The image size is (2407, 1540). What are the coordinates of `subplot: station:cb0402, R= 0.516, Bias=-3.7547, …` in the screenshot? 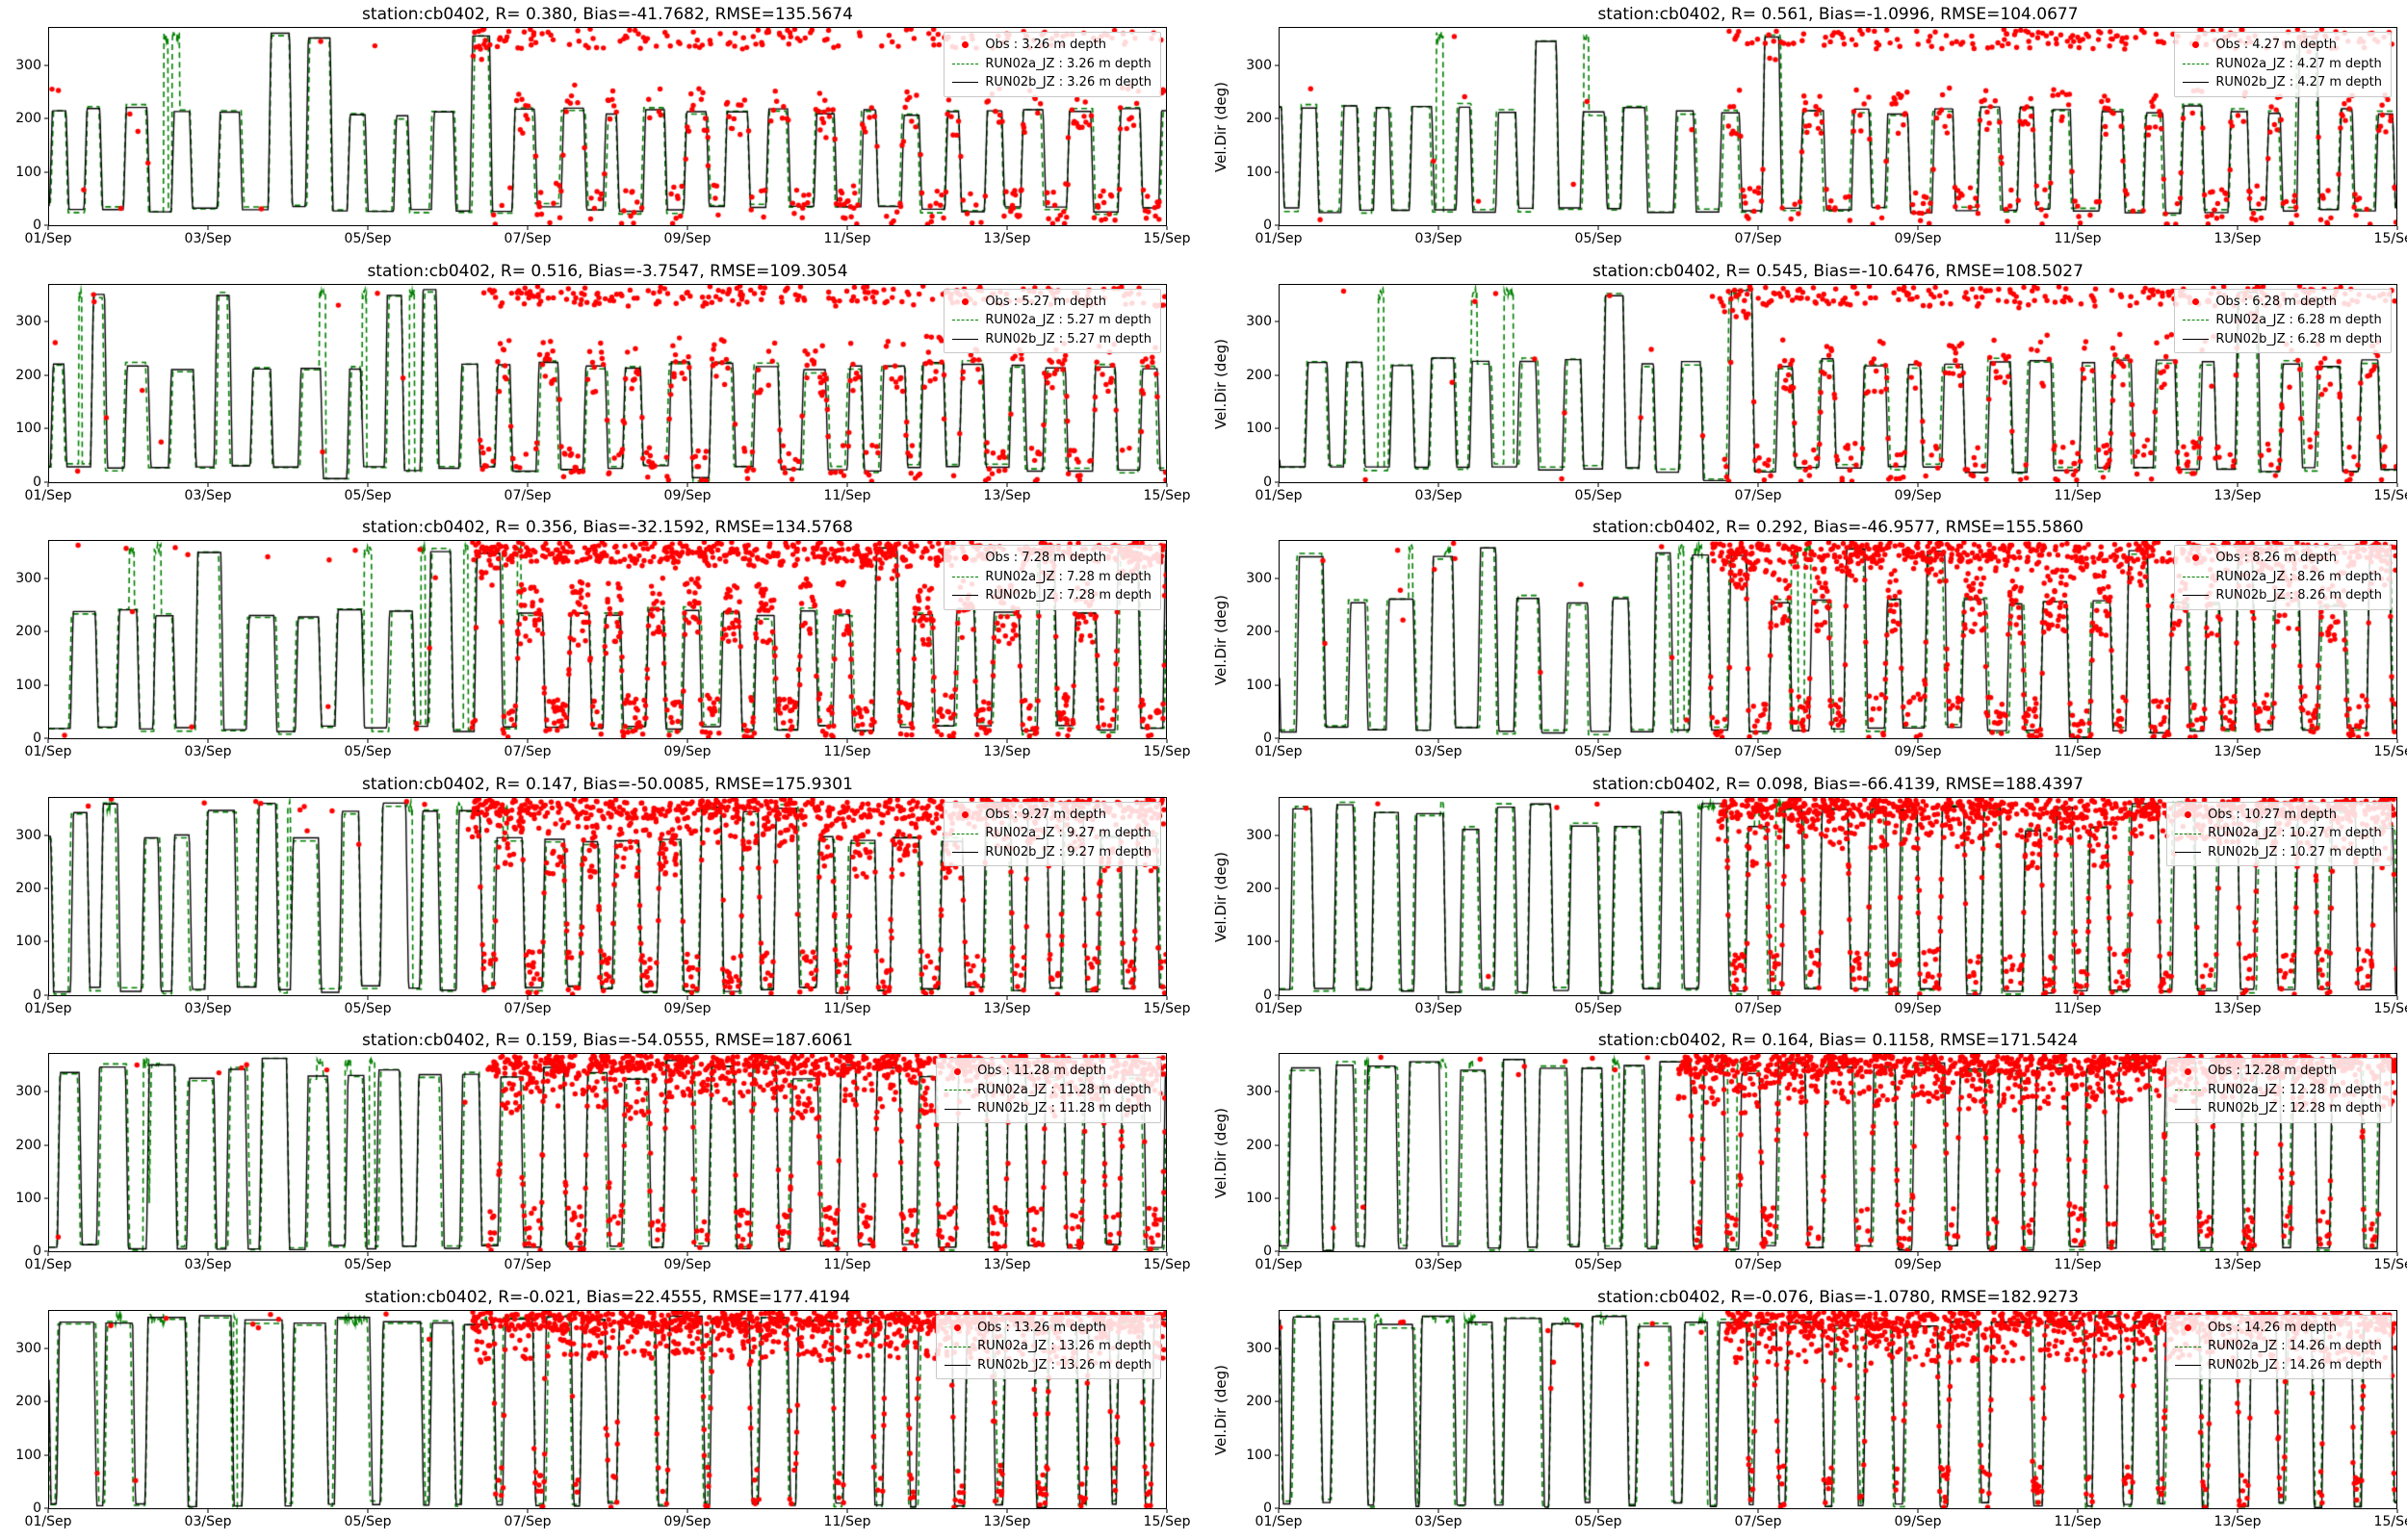 It's located at (602, 385).